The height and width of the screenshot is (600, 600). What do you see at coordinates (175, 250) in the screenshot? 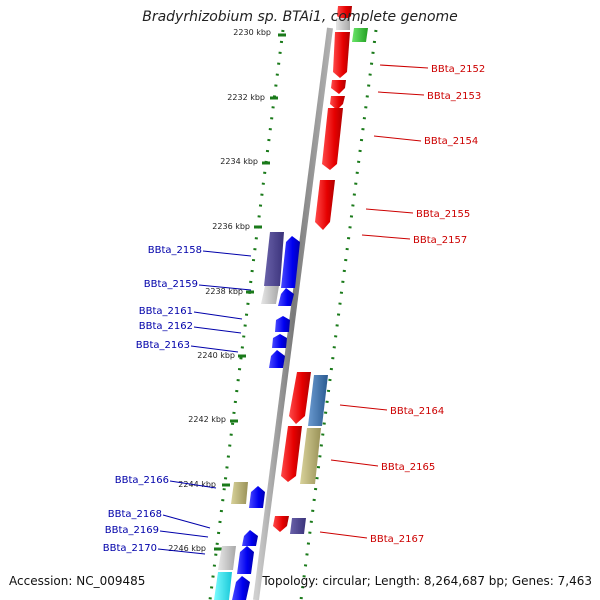
I see `gene-label-bbta-2158: BBta_2158` at bounding box center [175, 250].